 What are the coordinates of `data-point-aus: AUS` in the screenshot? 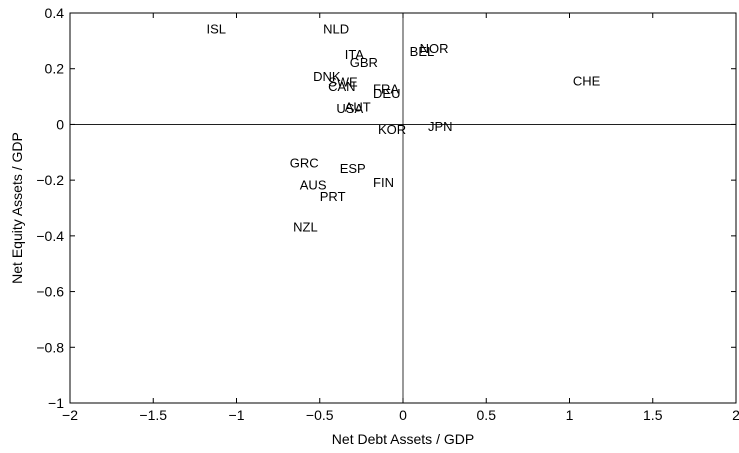 It's located at (313, 185).